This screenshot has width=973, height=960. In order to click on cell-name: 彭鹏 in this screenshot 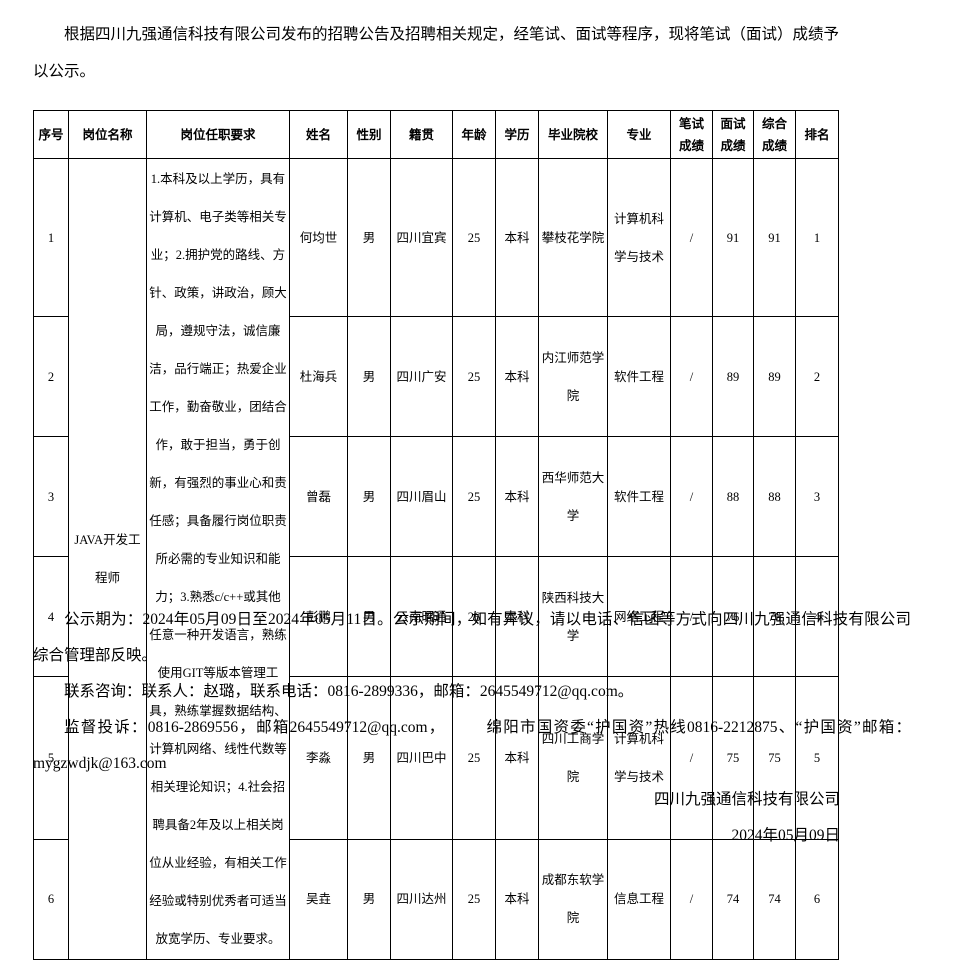, I will do `click(318, 617)`.